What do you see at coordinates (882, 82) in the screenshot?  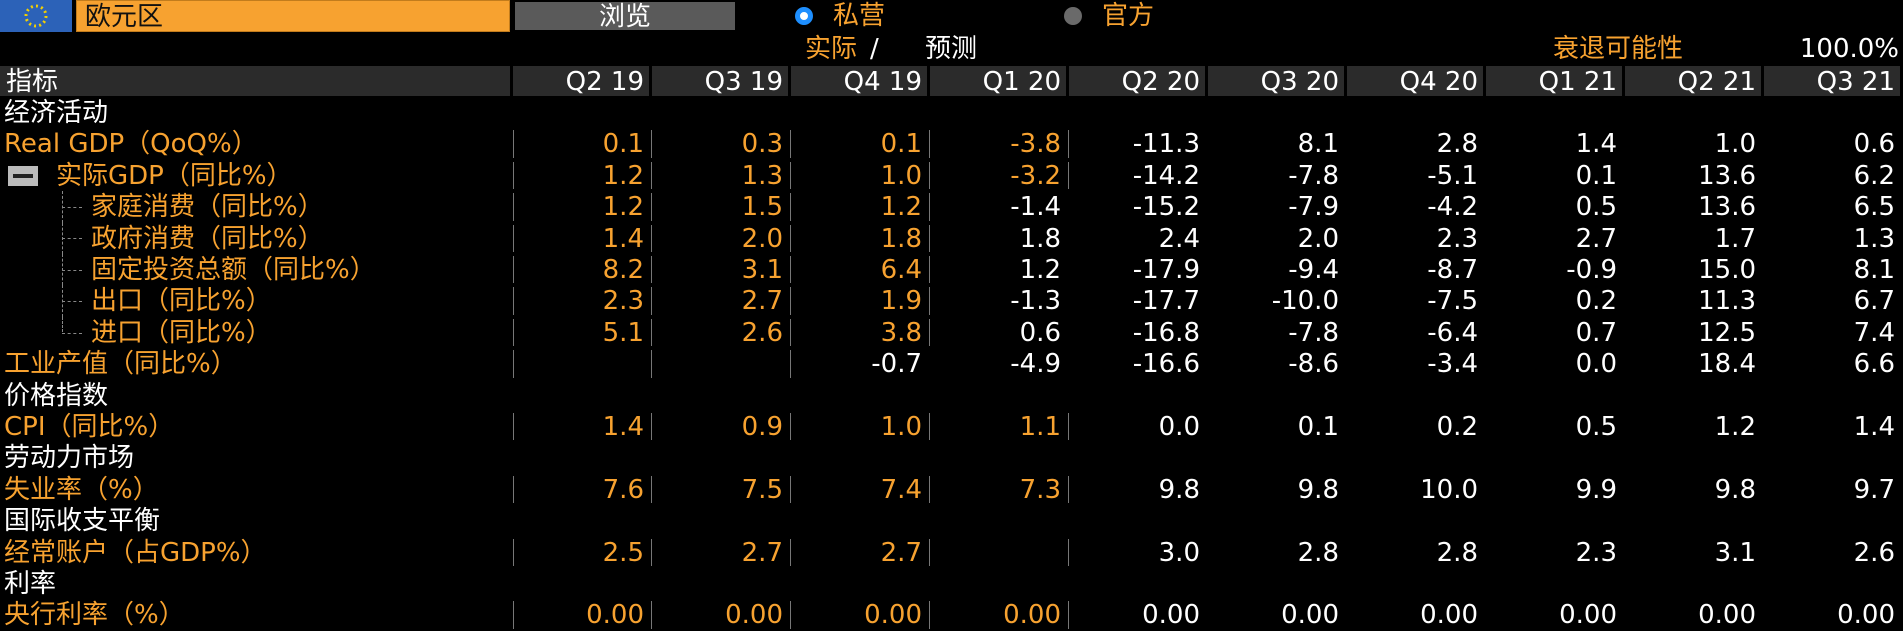 I see `header-label: Q4 19` at bounding box center [882, 82].